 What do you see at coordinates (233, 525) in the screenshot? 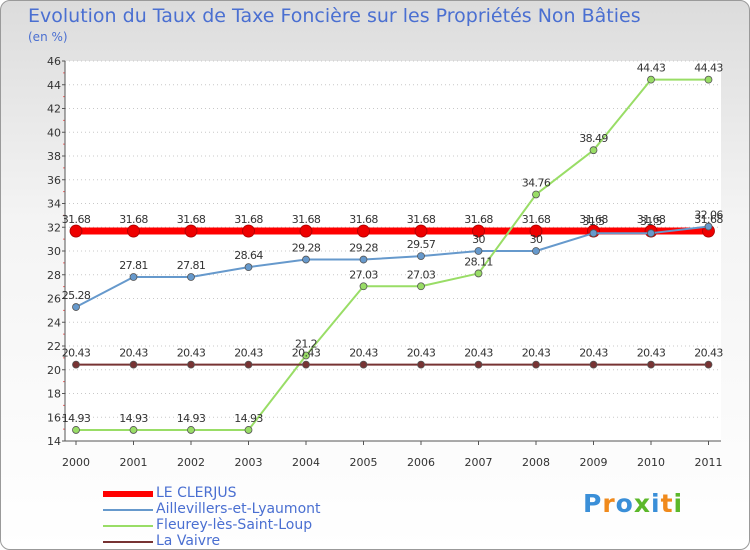
I see `legend-item-fleurey: Fleurey-lès-Saint-Loup` at bounding box center [233, 525].